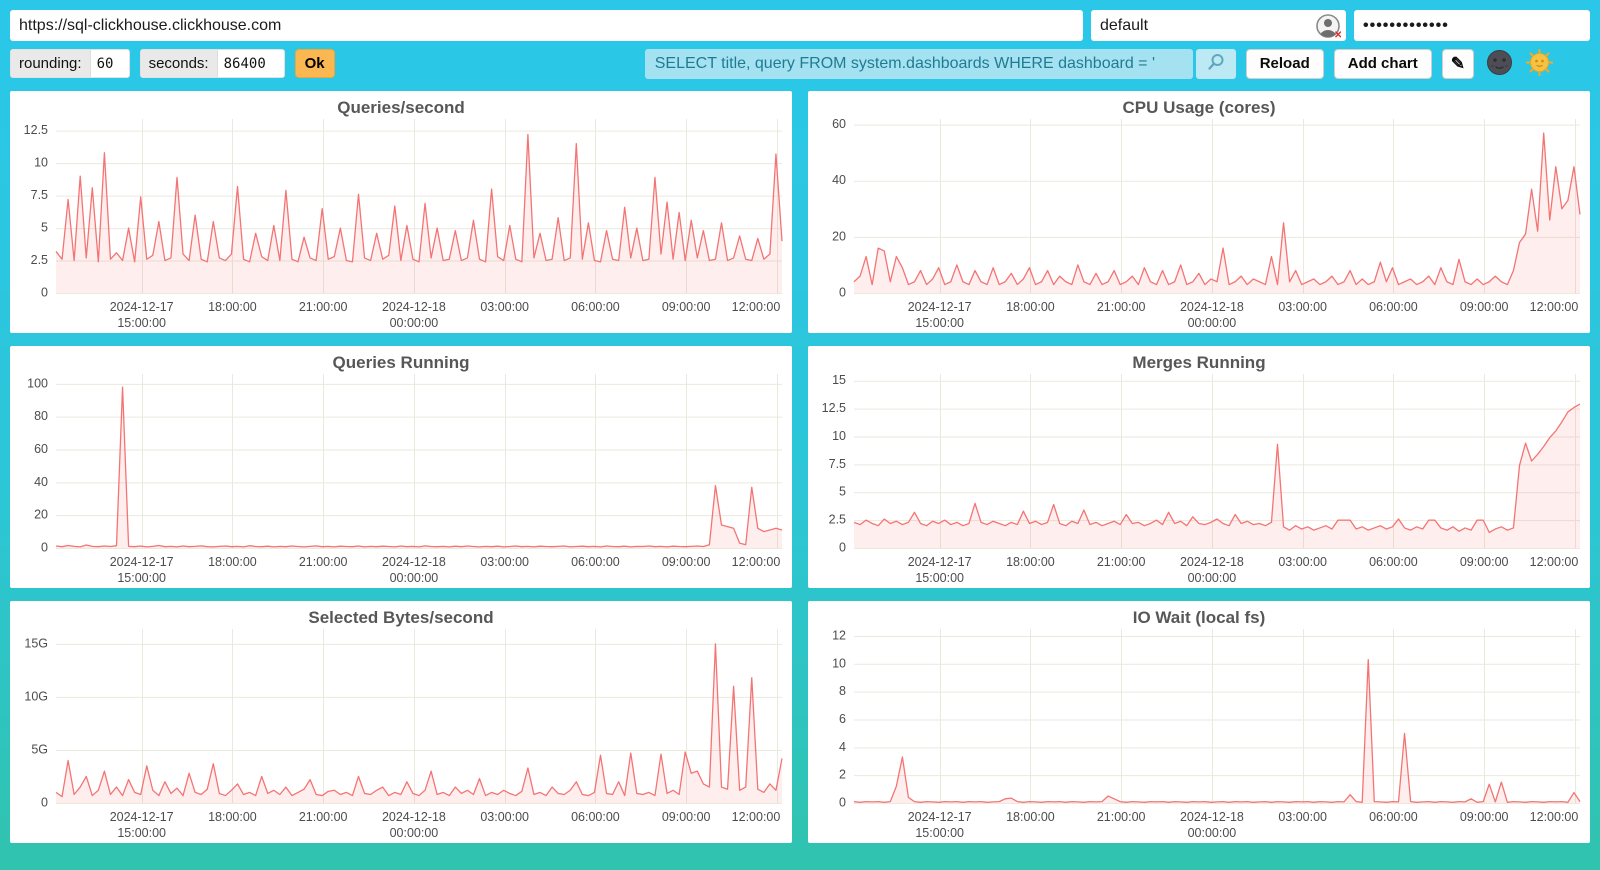 Image resolution: width=1600 pixels, height=870 pixels. I want to click on connection-bar: ✕, so click(800, 25).